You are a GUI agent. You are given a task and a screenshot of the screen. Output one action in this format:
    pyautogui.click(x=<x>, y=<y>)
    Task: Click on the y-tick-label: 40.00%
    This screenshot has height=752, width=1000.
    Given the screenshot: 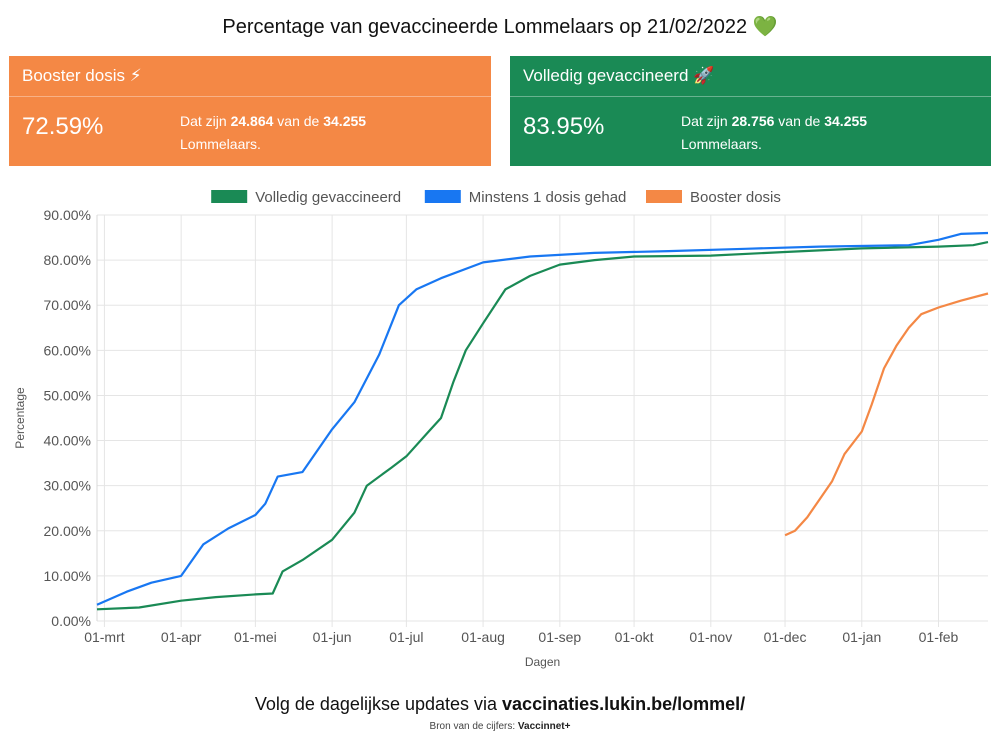 What is the action you would take?
    pyautogui.click(x=67, y=441)
    